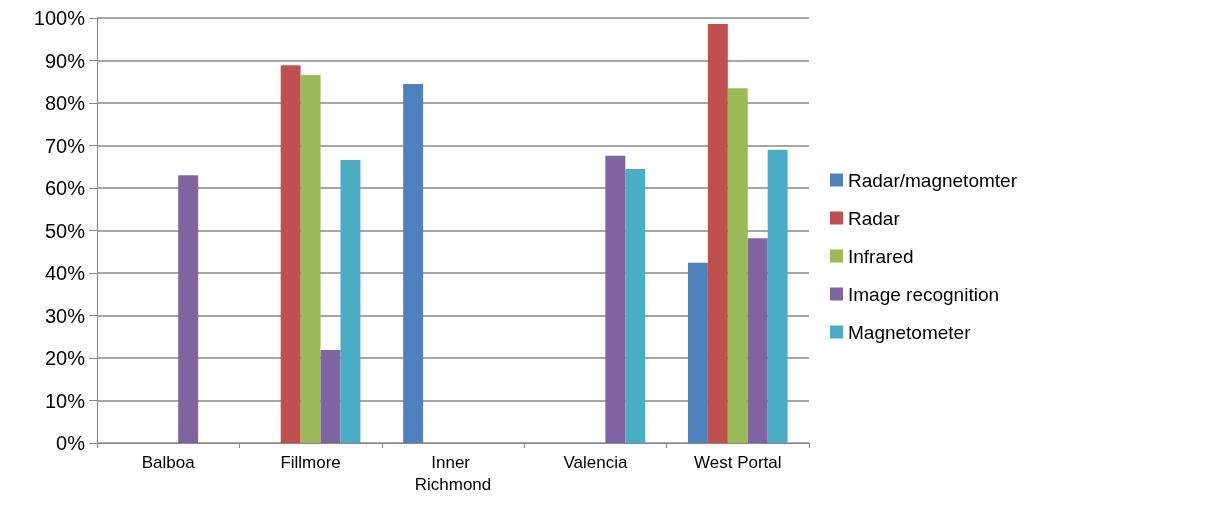 Image resolution: width=1217 pixels, height=512 pixels. I want to click on y-tick-label: 30%, so click(65, 315).